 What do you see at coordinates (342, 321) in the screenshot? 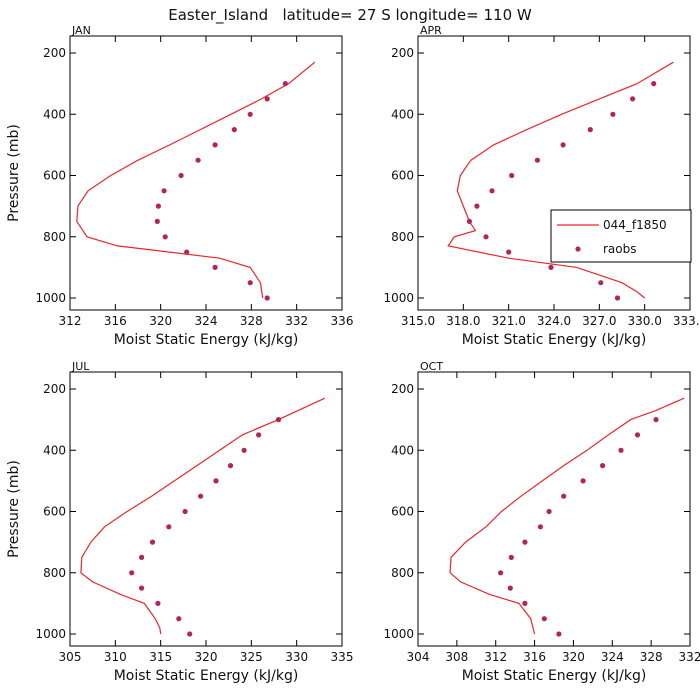
I see `x-tick-label: 336` at bounding box center [342, 321].